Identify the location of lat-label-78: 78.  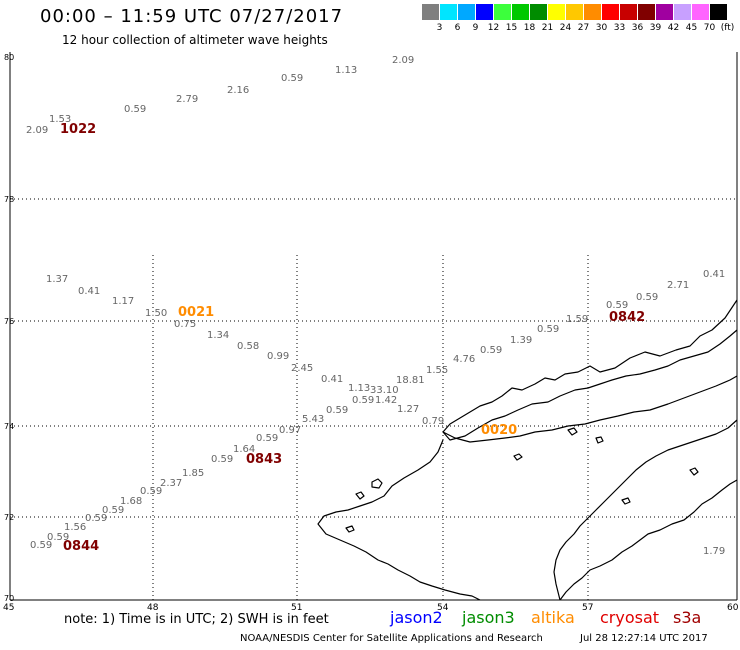
(9, 199).